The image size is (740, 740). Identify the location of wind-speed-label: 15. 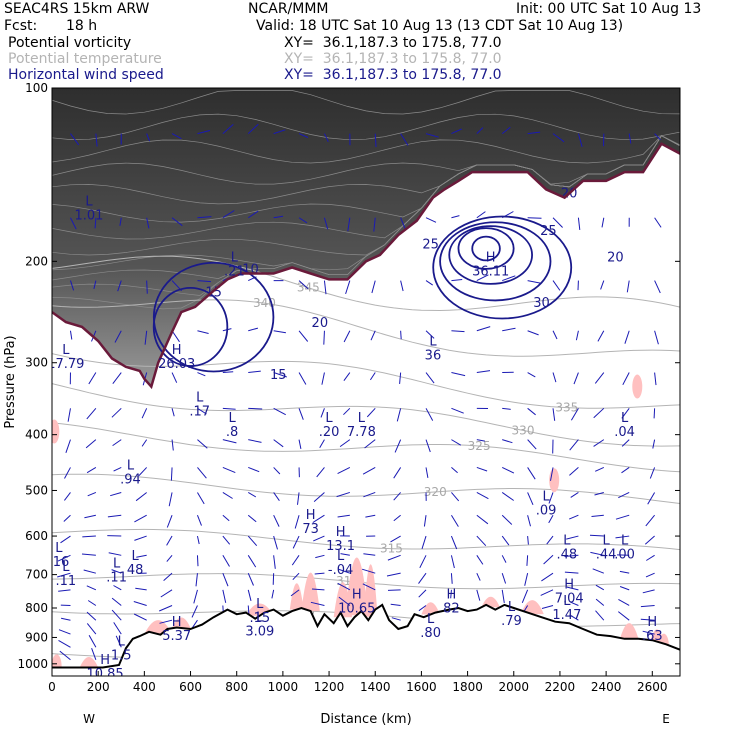
(278, 375).